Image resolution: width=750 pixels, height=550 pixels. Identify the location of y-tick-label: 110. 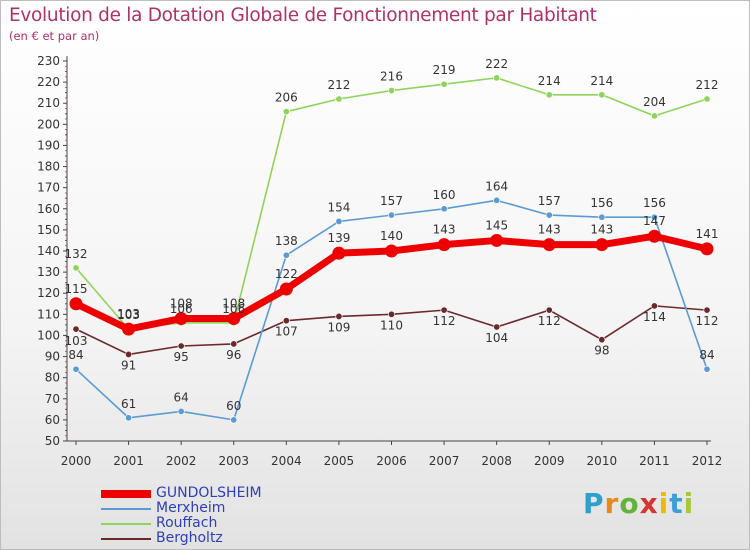
(48, 314).